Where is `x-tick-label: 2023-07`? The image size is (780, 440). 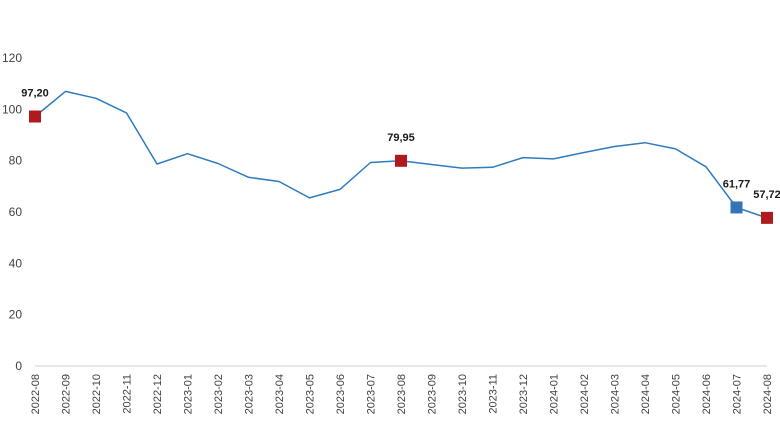 x-tick-label: 2023-07 is located at coordinates (372, 394).